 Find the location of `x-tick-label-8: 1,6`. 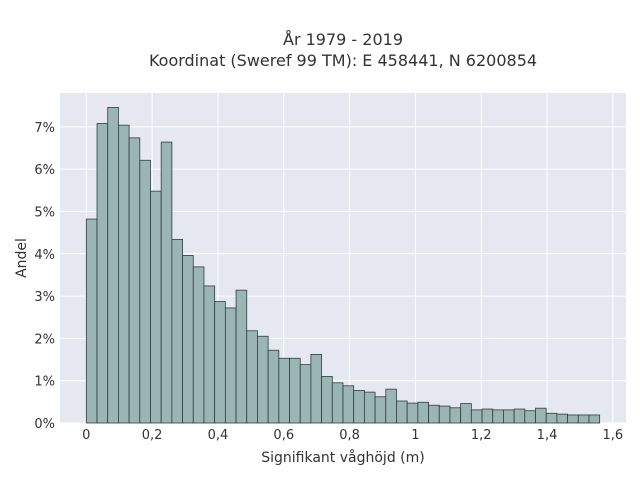

x-tick-label-8: 1,6 is located at coordinates (612, 435).